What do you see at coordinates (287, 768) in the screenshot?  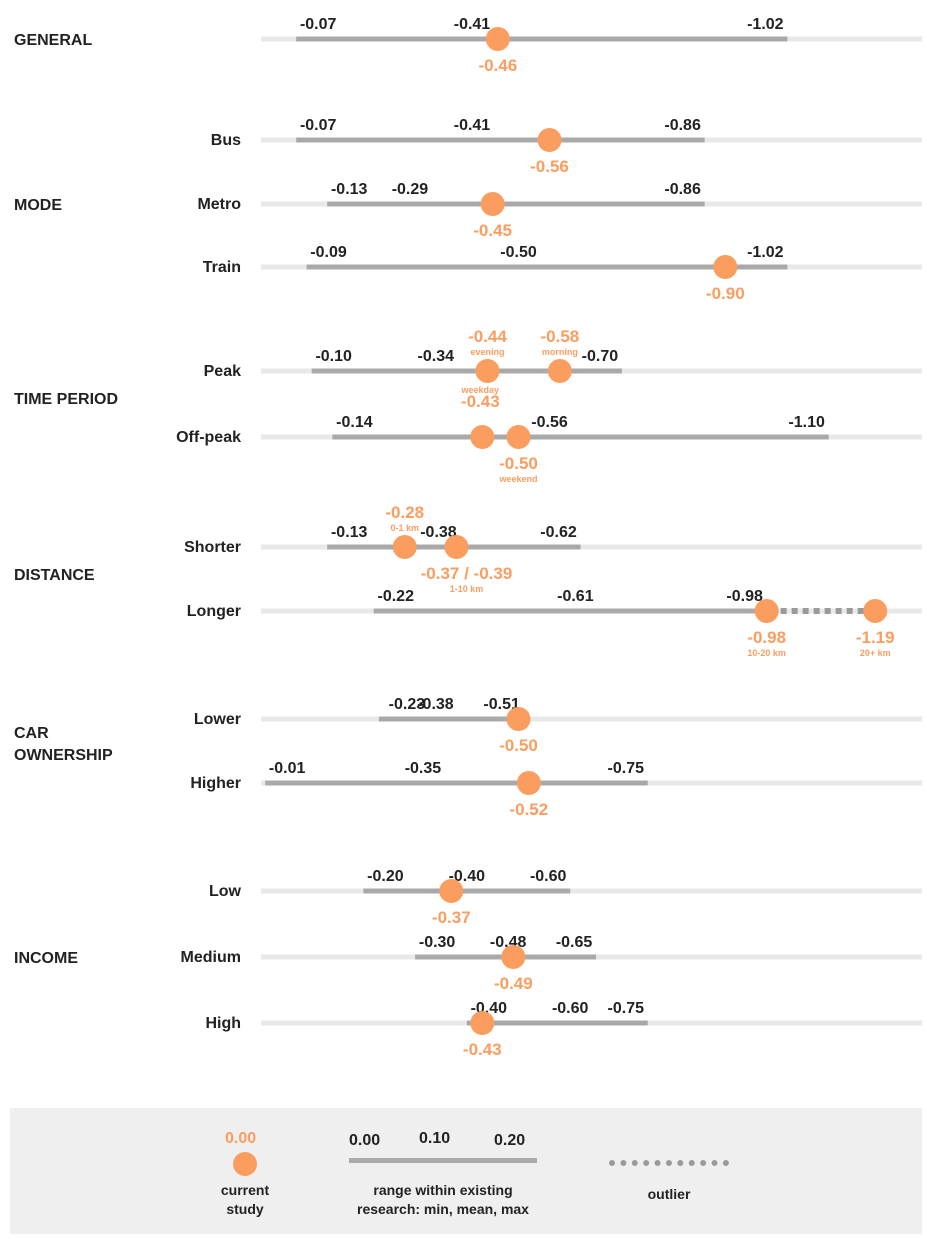 I see `min-label-4-1: -0.01` at bounding box center [287, 768].